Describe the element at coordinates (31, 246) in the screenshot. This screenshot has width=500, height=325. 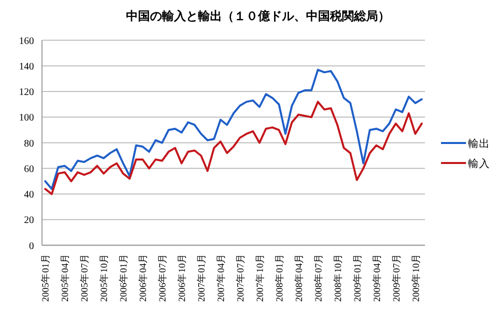
I see `y-tick-label: 0` at that location.